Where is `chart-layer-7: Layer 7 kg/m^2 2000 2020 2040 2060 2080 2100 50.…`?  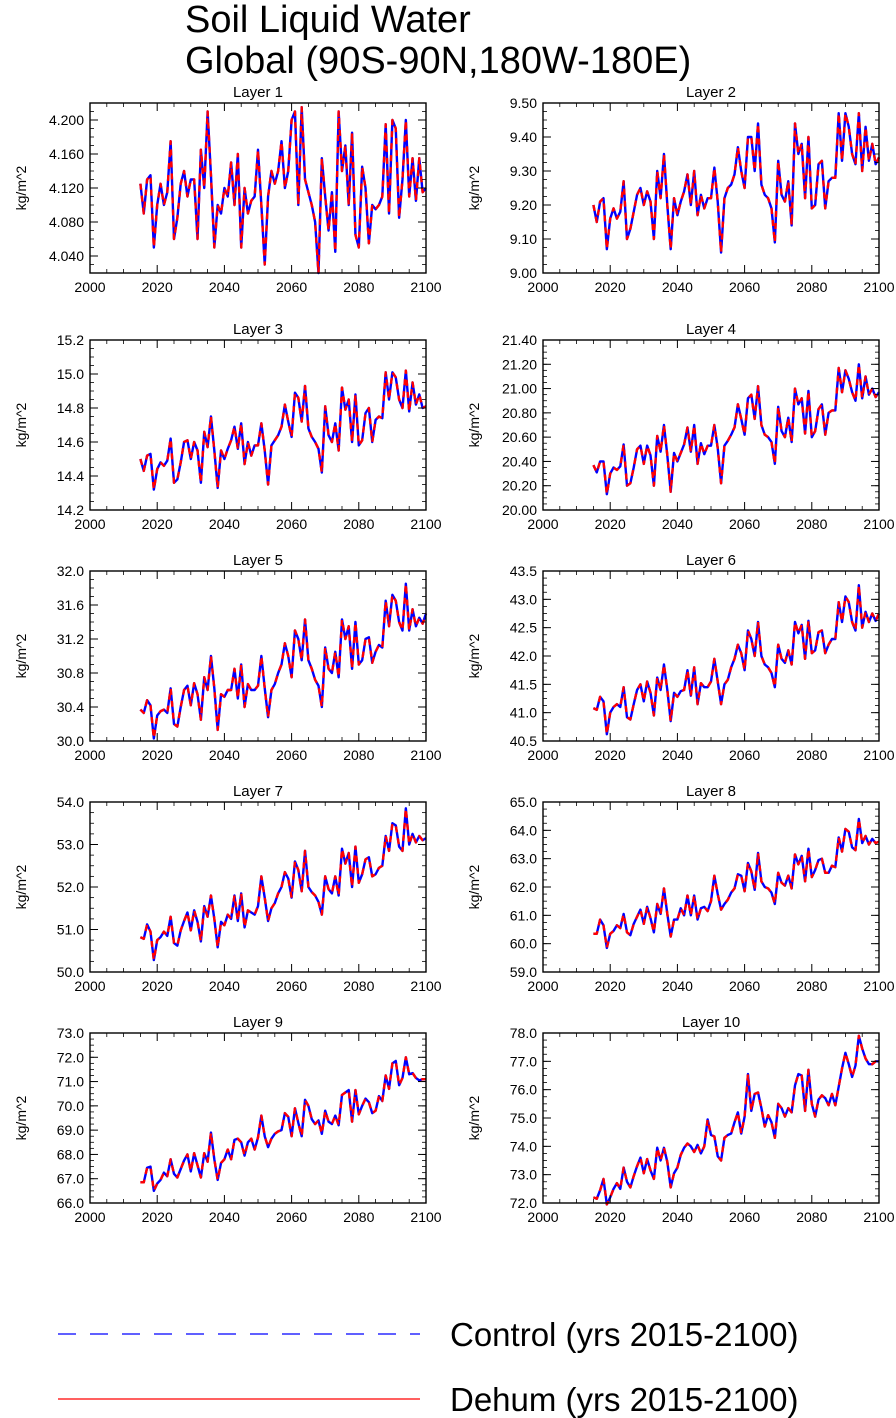 chart-layer-7: Layer 7 kg/m^2 2000 2020 2040 2060 2080 2100 50.… is located at coordinates (227, 888).